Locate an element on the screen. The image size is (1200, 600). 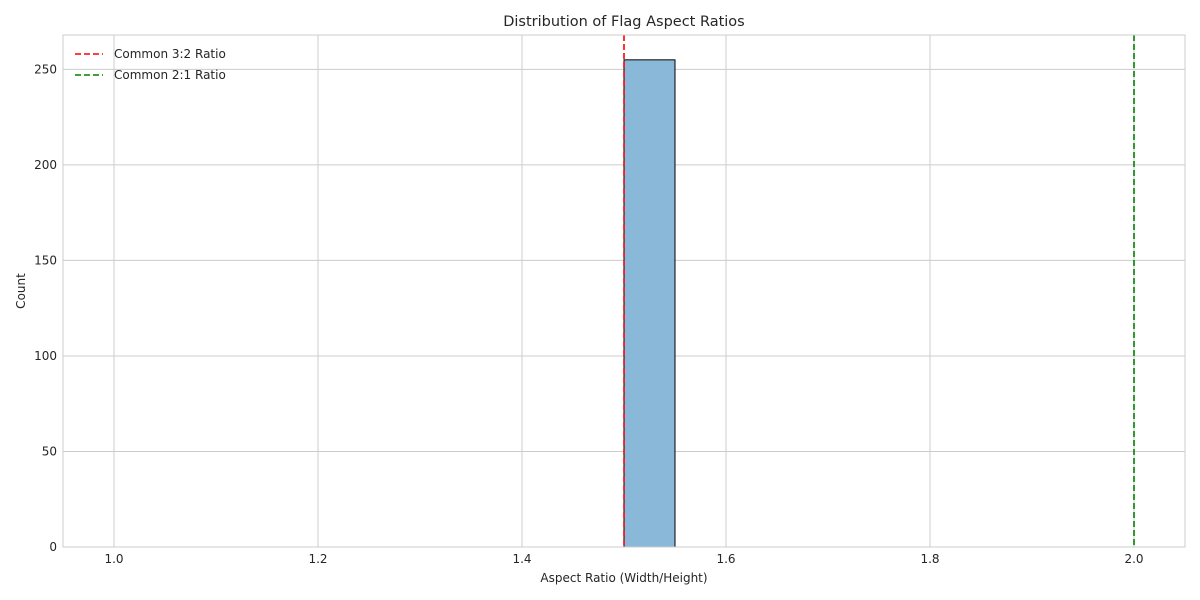
y-tick-labels: 0 50 100 150 200 250 is located at coordinates (45, 308).